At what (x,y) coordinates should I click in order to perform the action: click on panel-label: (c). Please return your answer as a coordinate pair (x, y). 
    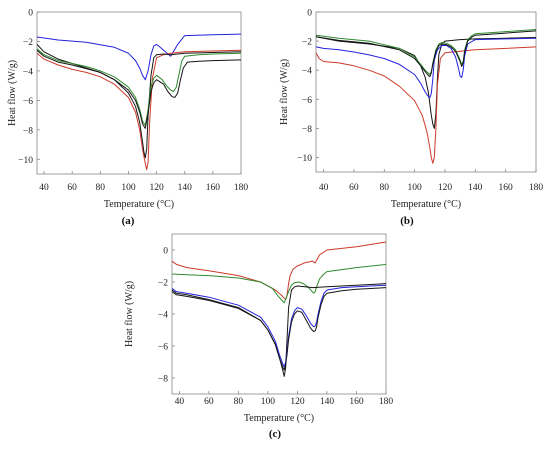
    Looking at the image, I should click on (275, 434).